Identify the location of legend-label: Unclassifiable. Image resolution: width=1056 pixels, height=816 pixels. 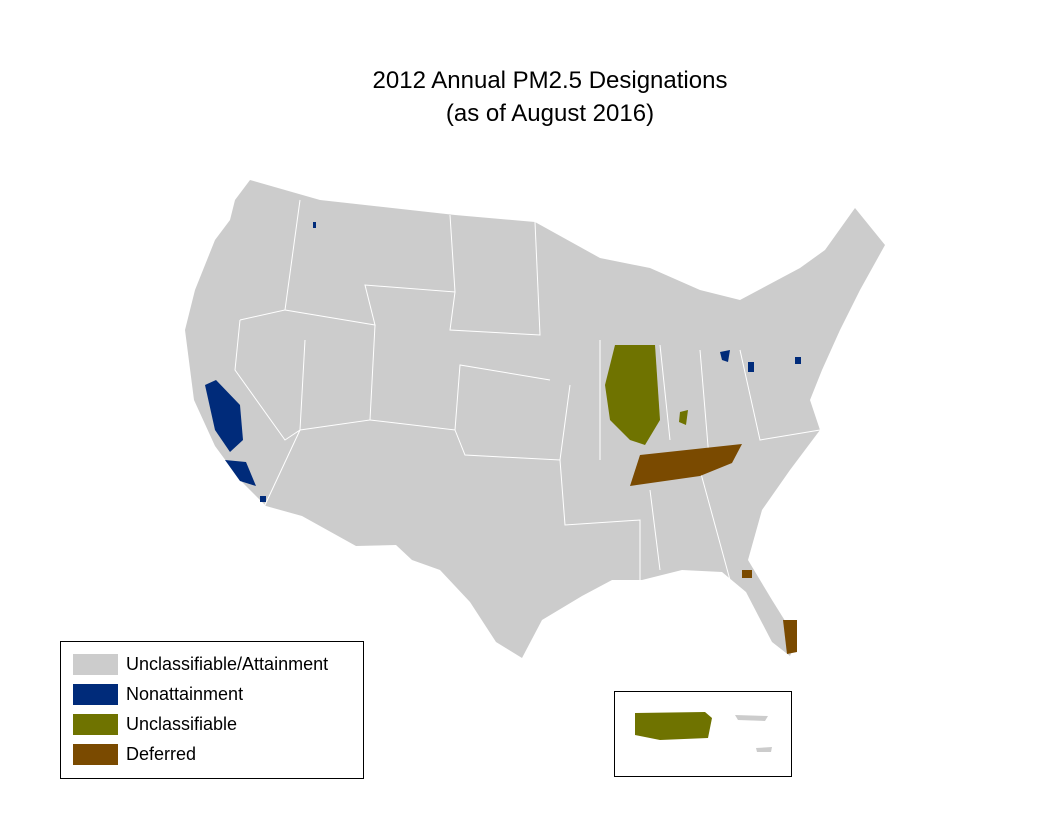
(181, 724).